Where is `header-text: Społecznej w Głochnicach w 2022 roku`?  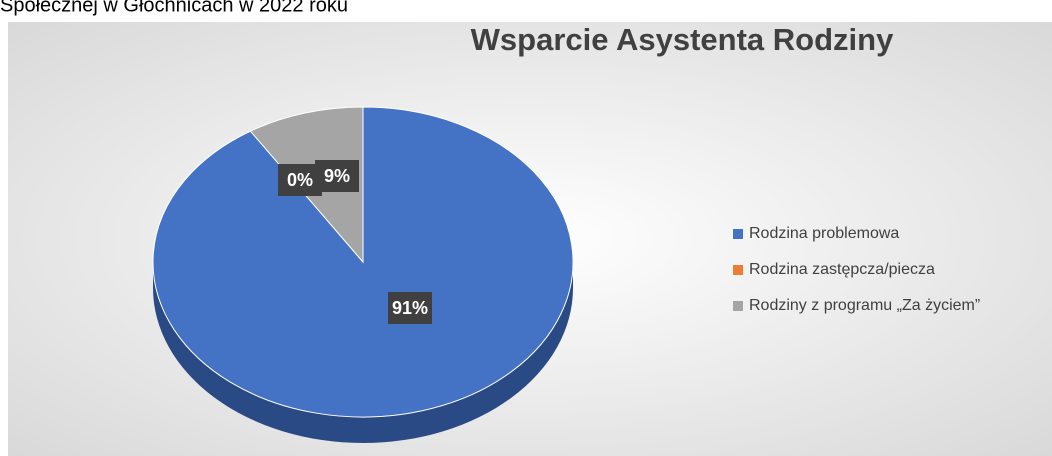
header-text: Społecznej w Głochnicach w 2022 roku is located at coordinates (174, 8).